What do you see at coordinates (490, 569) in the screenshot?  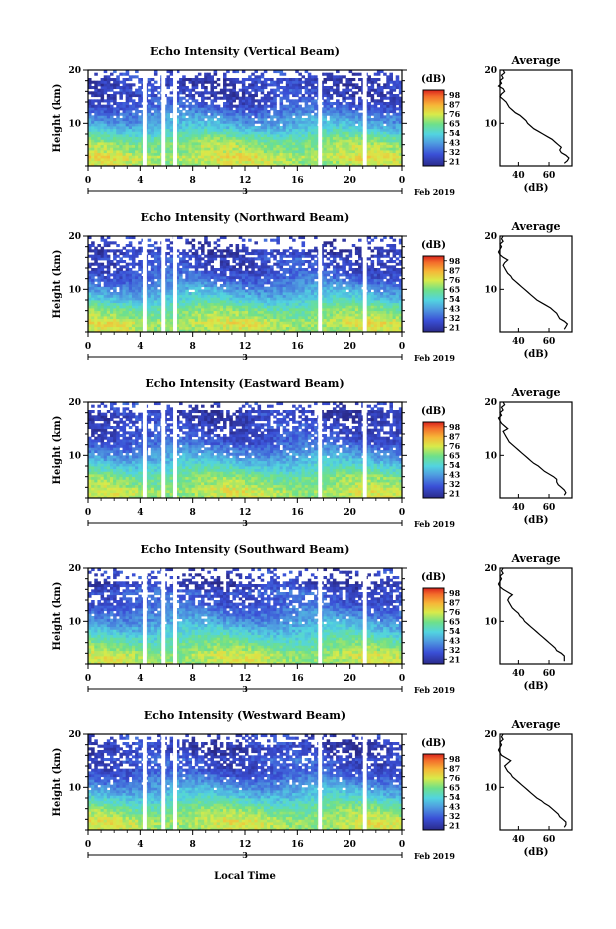 I see `average-y-tick-label: 20` at bounding box center [490, 569].